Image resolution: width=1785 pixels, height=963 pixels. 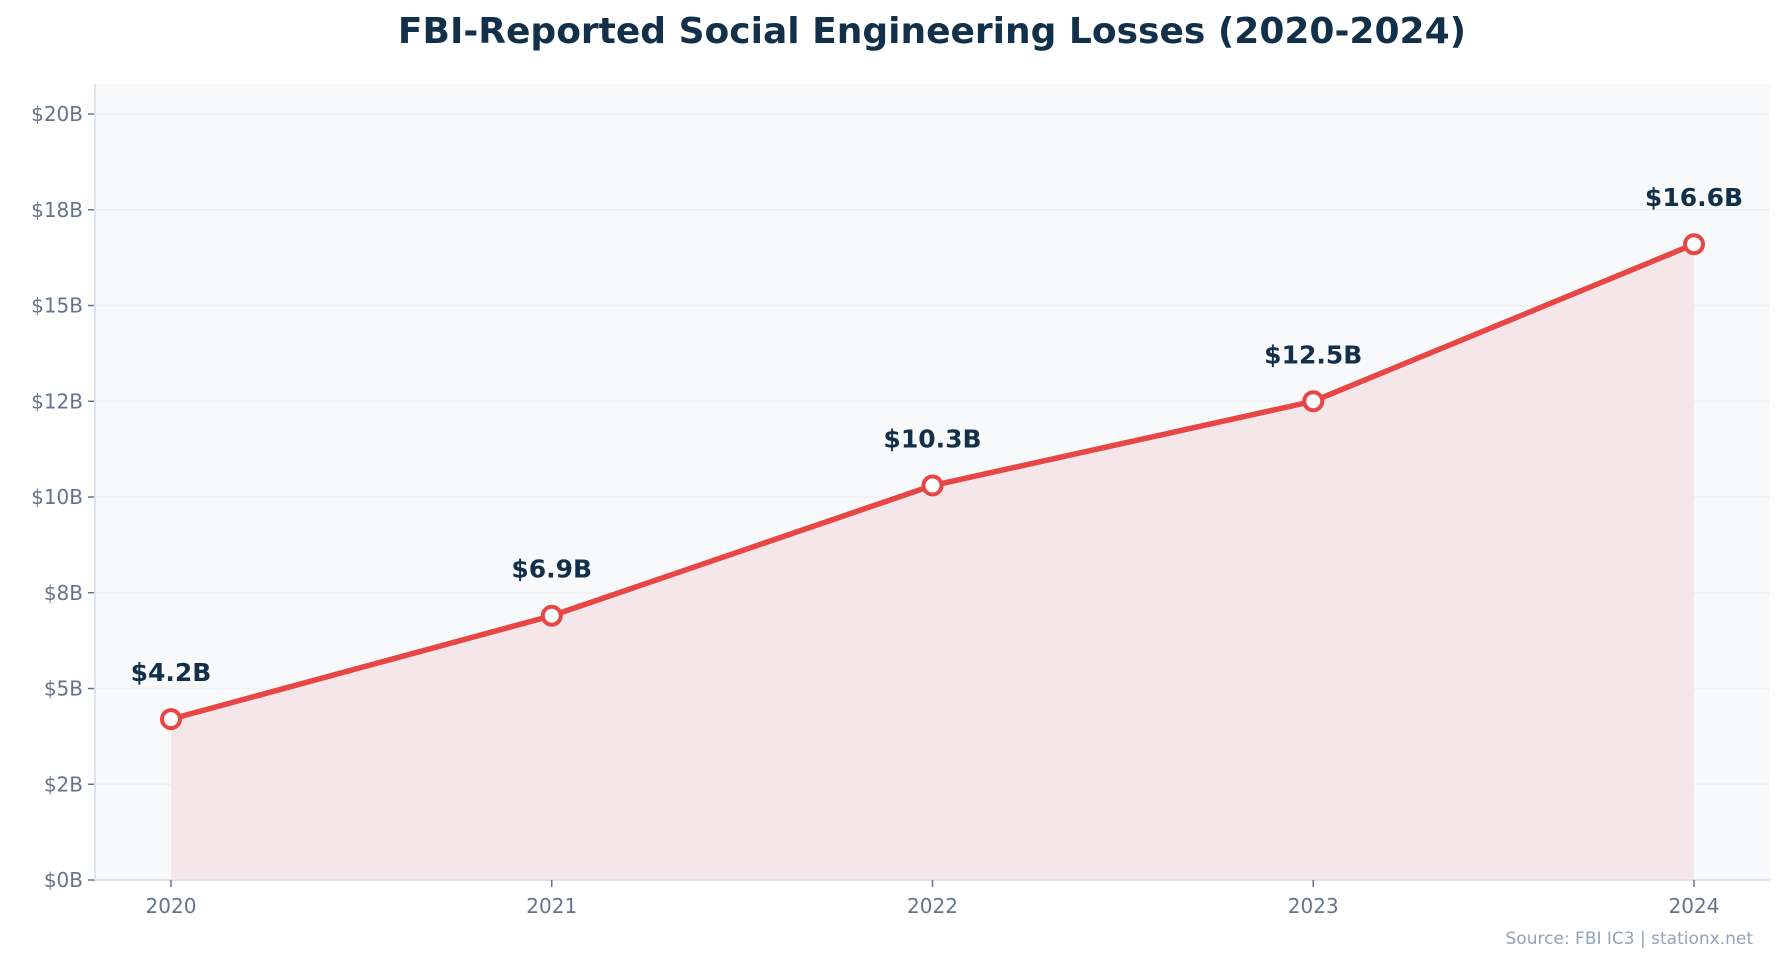 I want to click on x-tick-label: 2022, so click(x=932, y=906).